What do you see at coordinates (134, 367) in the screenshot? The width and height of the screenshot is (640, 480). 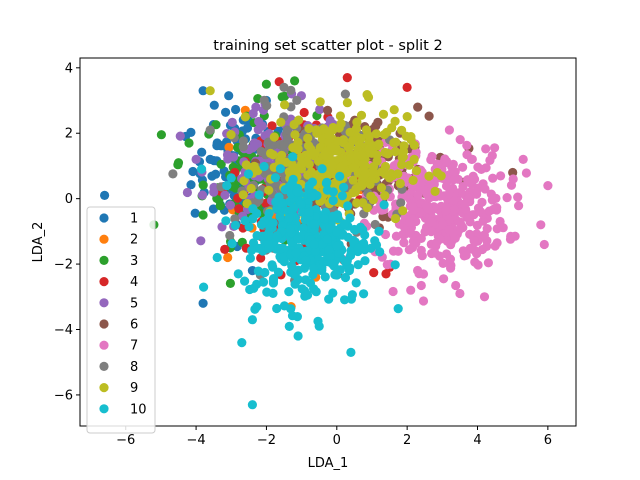 I see `legend-label: 8` at bounding box center [134, 367].